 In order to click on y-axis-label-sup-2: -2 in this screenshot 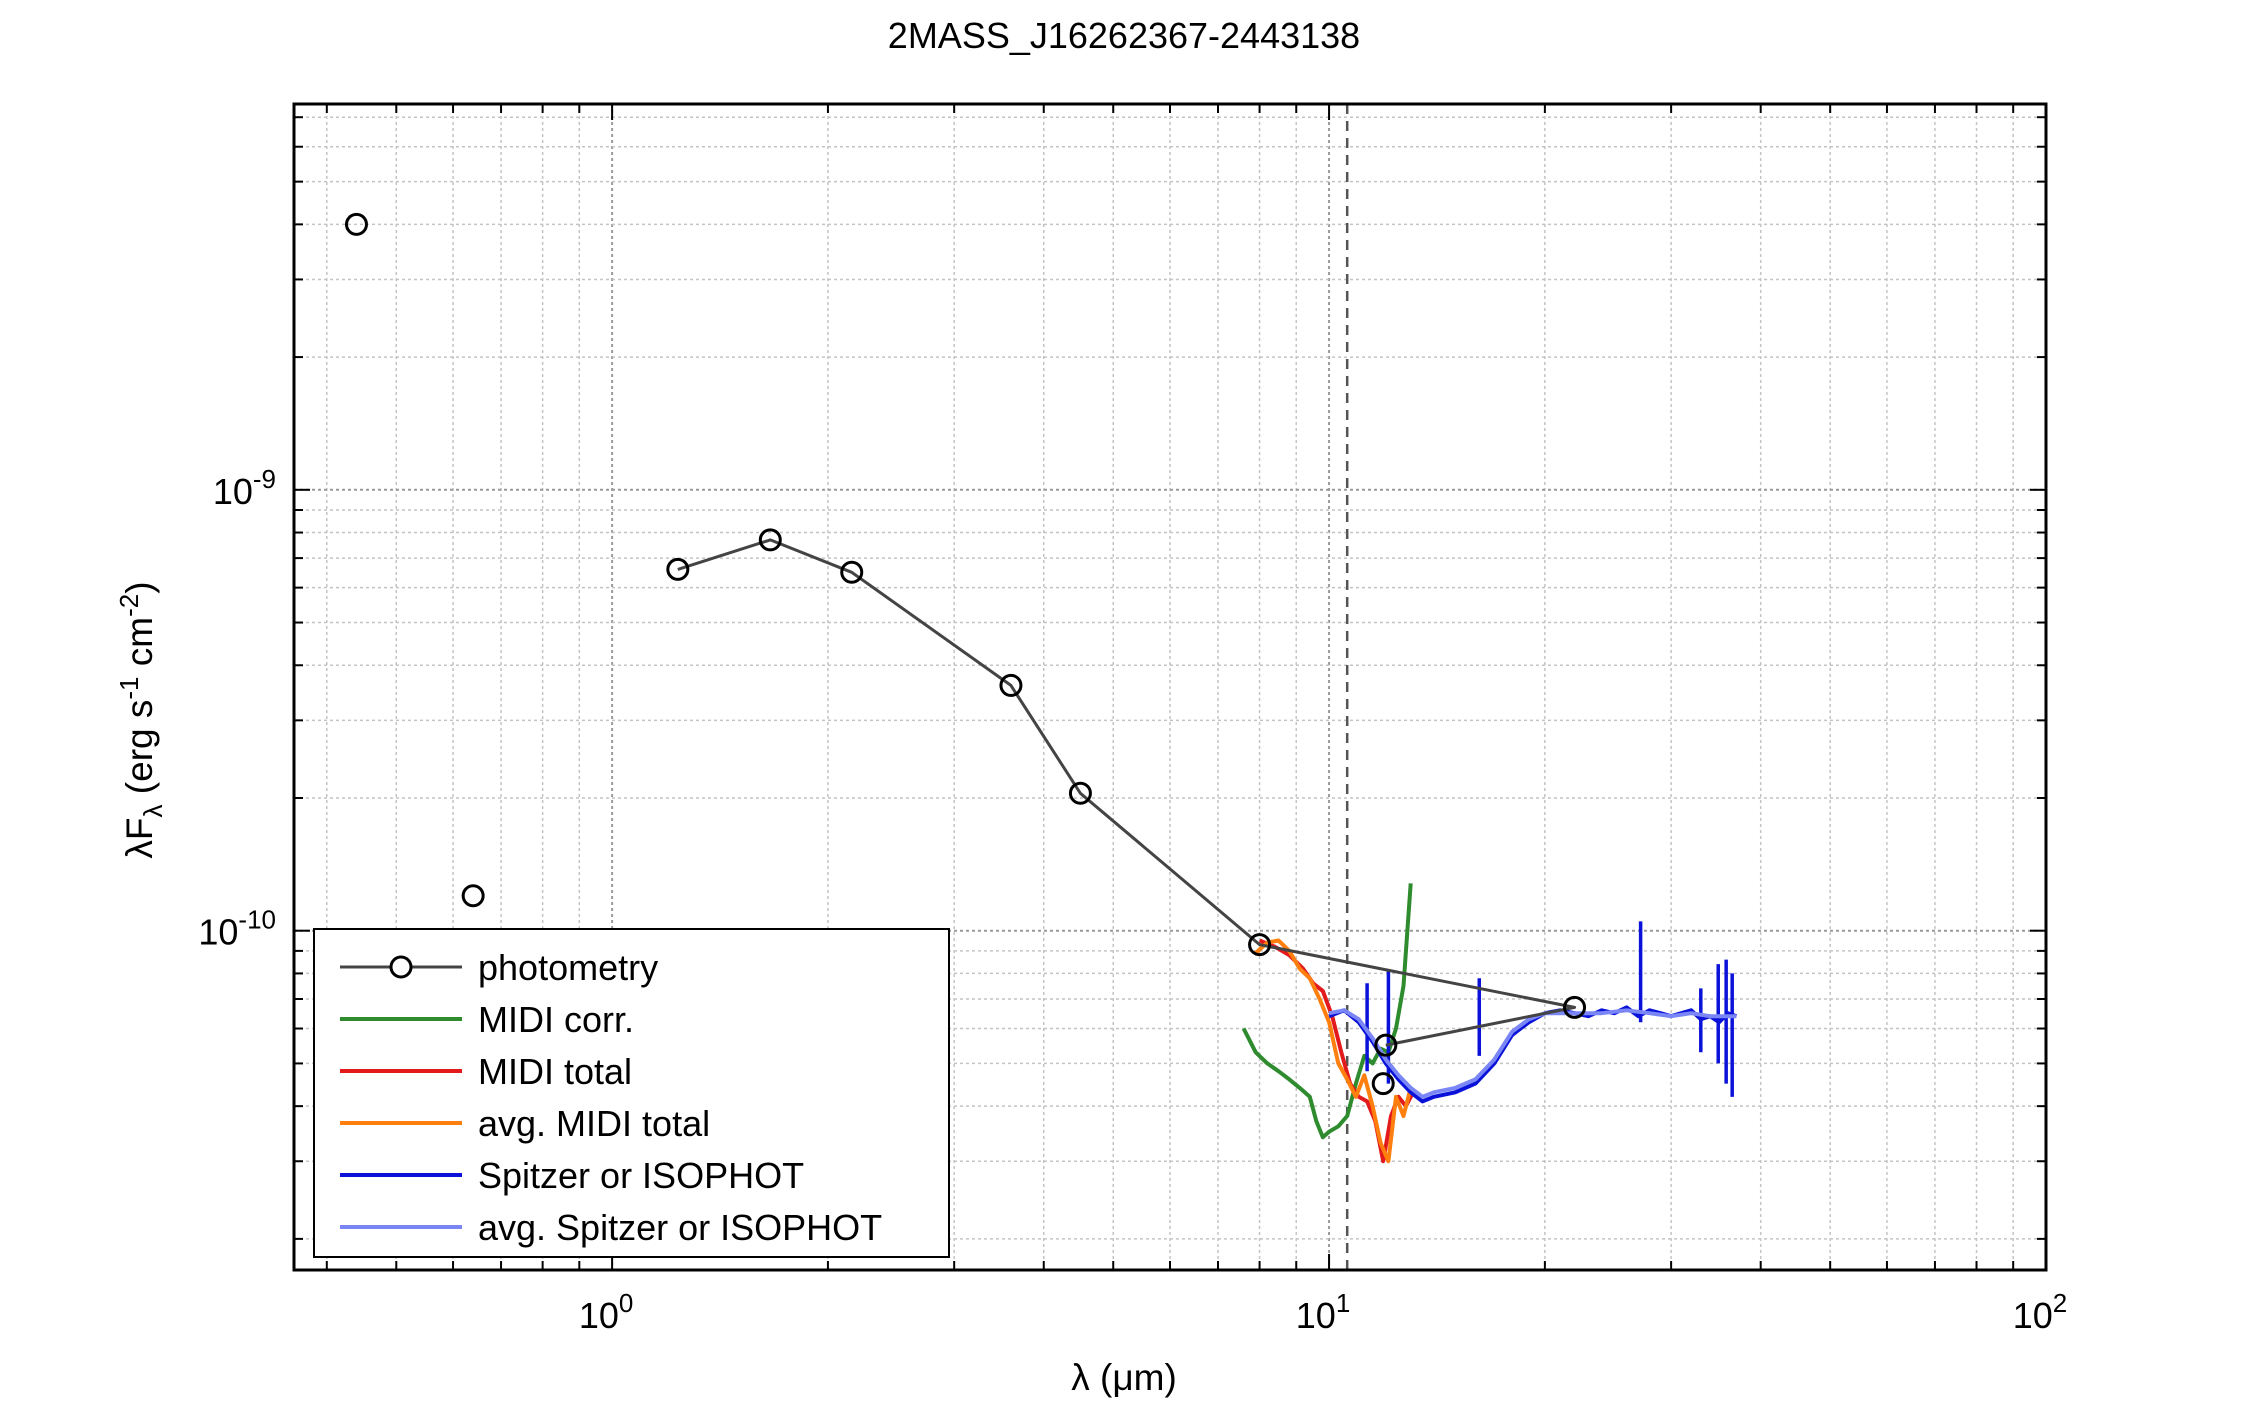, I will do `click(129, 605)`.